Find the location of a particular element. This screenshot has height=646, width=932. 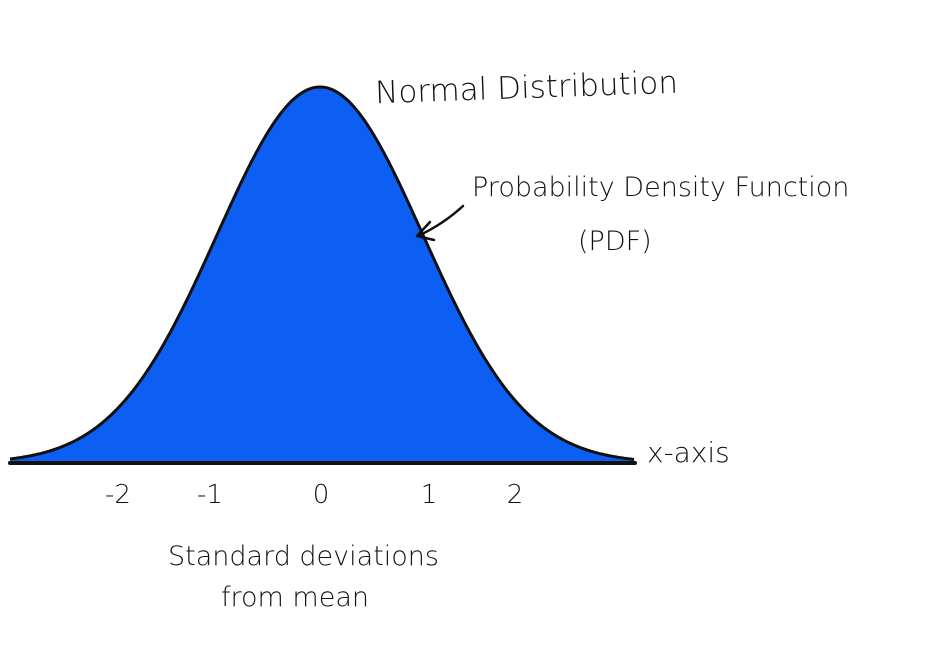

pdf-label-line2: (PDF) is located at coordinates (615, 241).